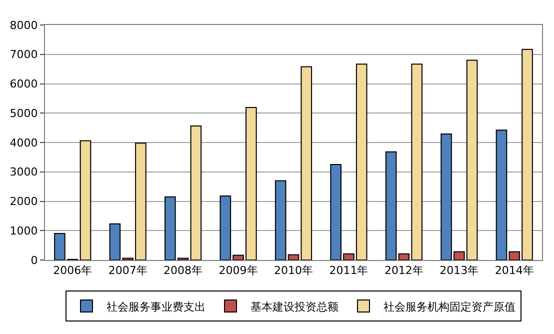 This screenshot has height=334, width=554. Describe the element at coordinates (34, 260) in the screenshot. I see `y-tick-label: 0` at that location.